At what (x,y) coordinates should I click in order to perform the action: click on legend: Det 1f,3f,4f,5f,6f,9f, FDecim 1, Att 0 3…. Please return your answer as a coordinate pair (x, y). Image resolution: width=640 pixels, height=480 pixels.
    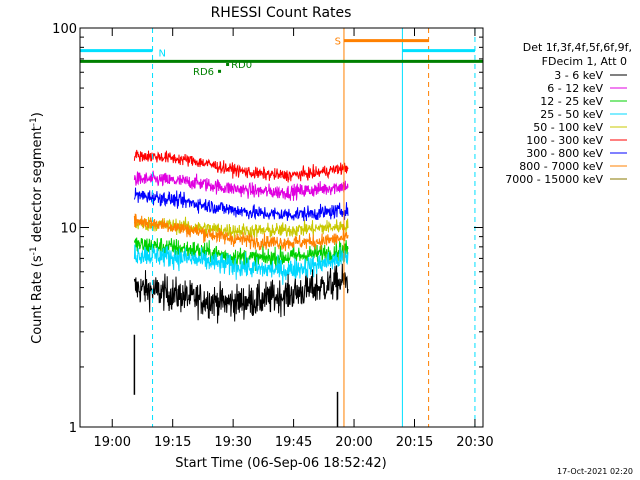
    Looking at the image, I should click on (568, 113).